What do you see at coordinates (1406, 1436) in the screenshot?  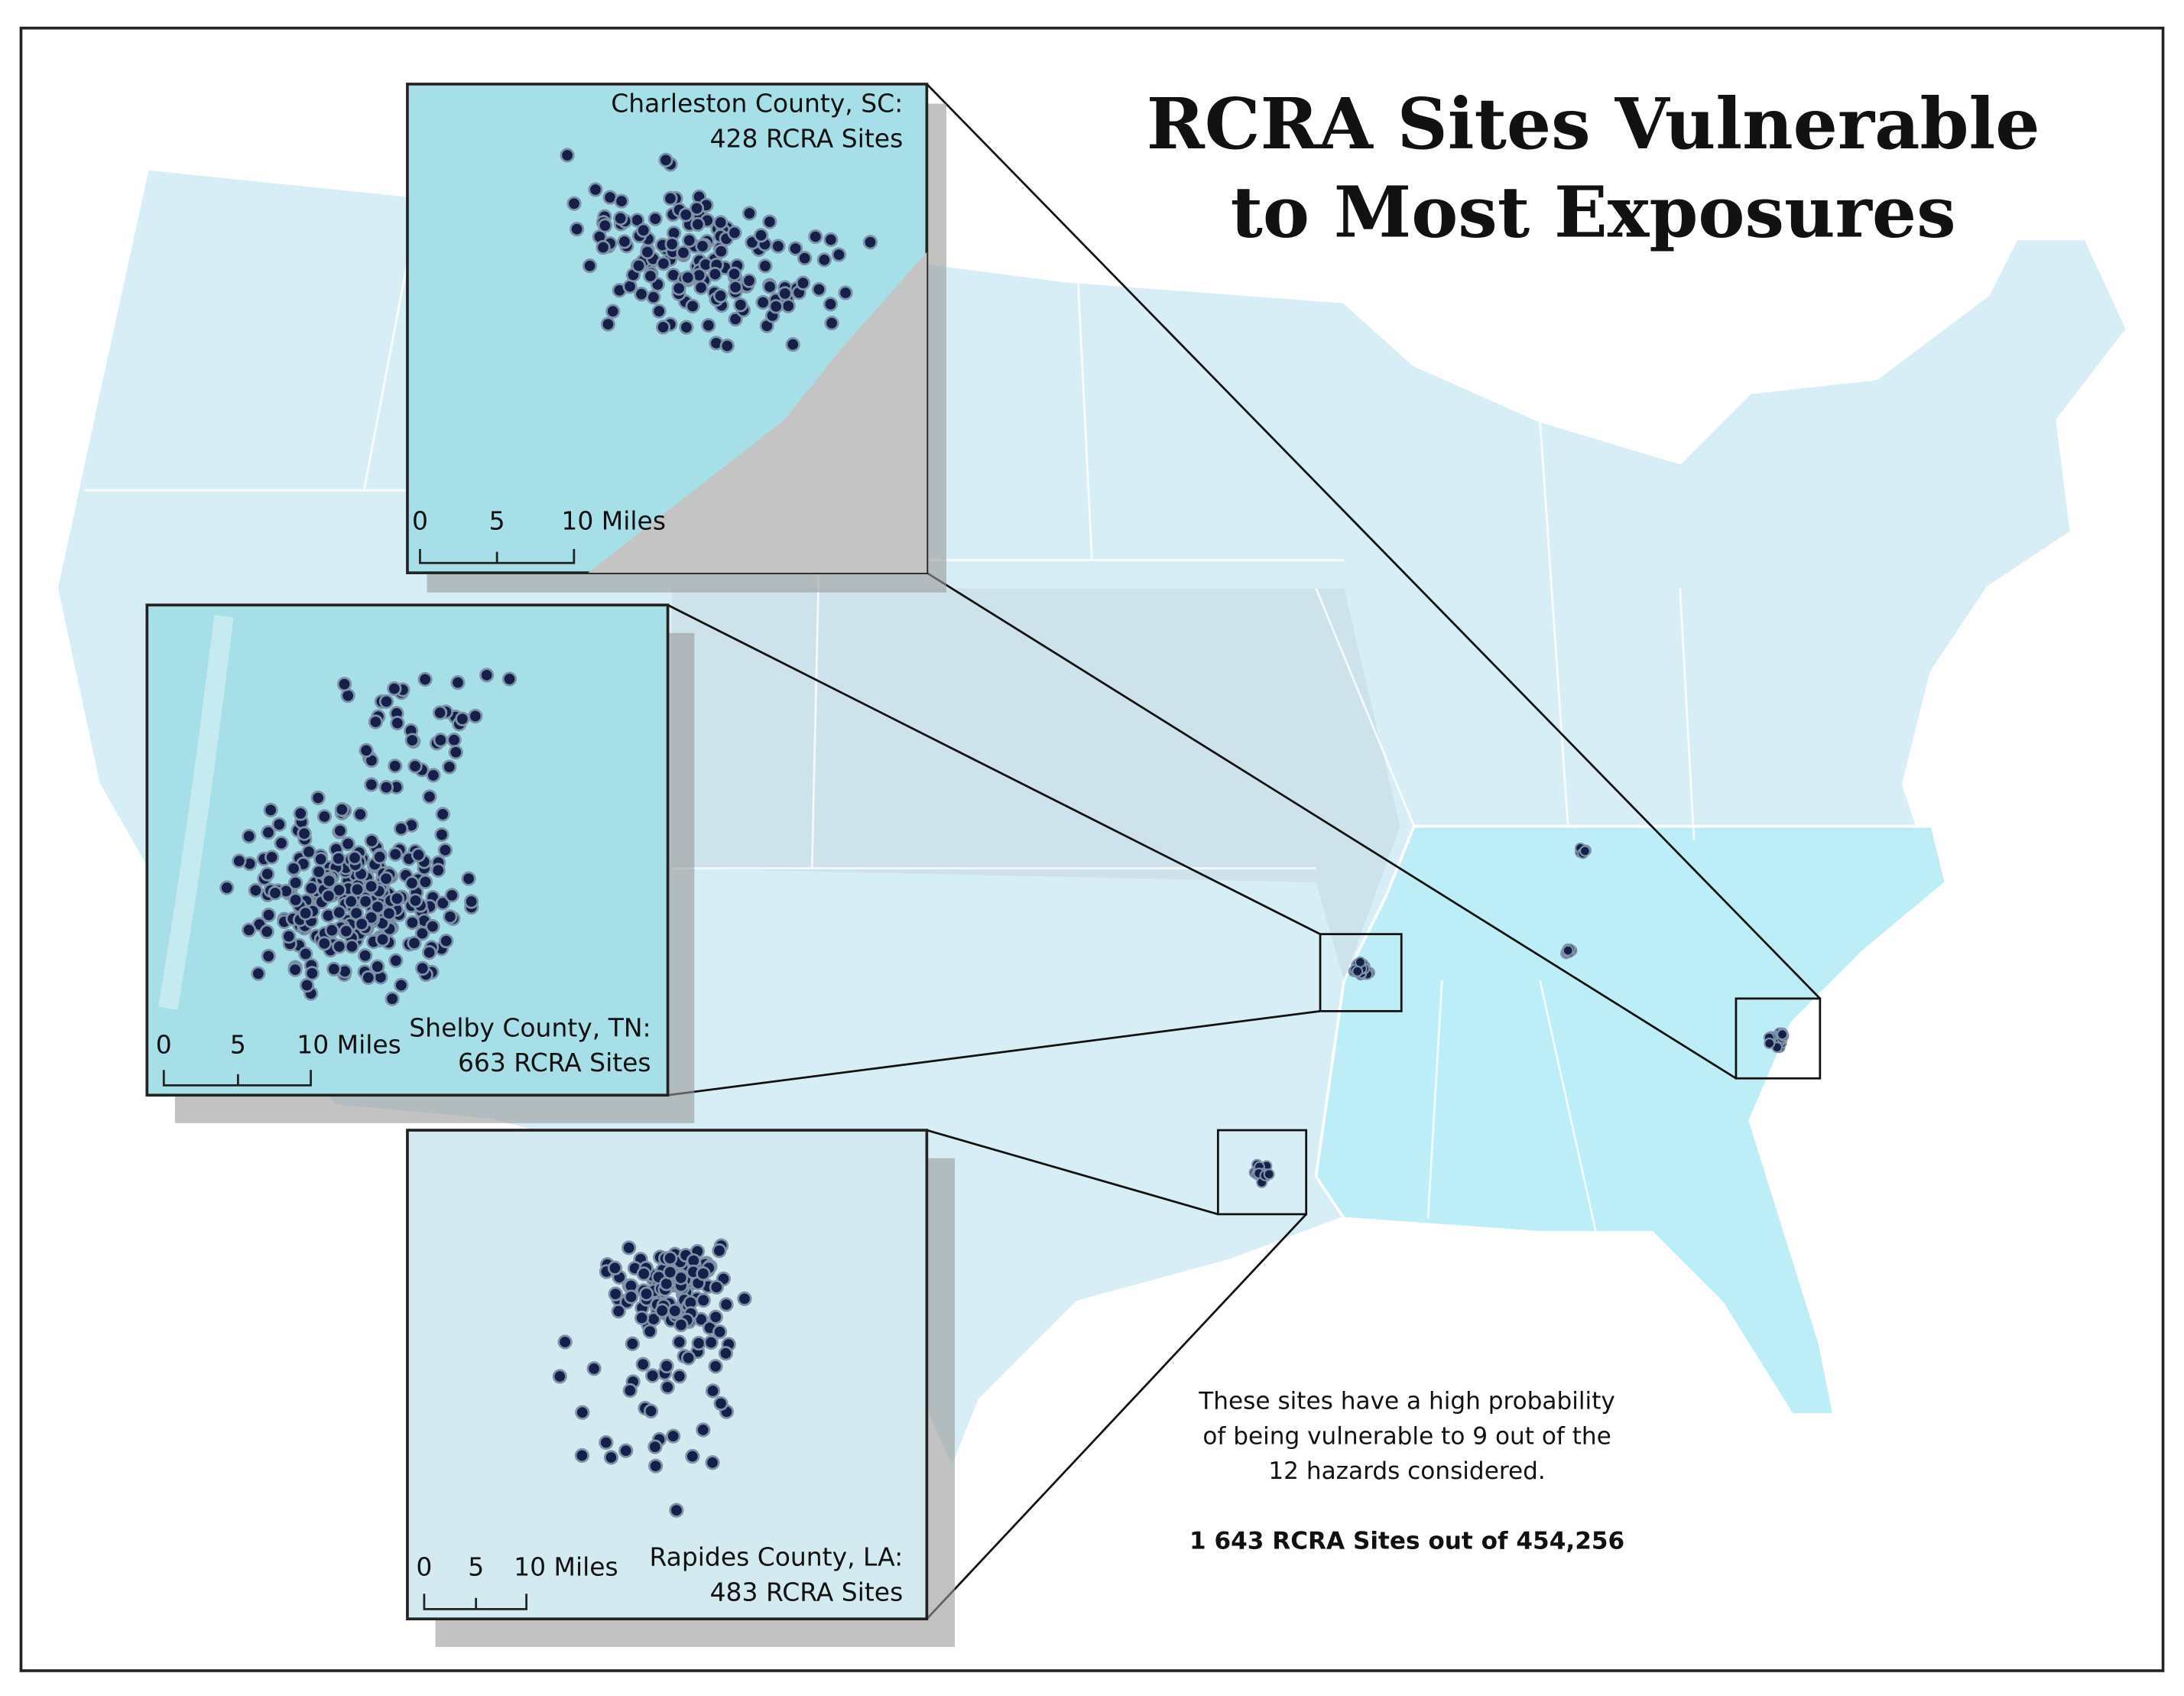 I see `note-line: of being vulnerable to 9 out of the` at bounding box center [1406, 1436].